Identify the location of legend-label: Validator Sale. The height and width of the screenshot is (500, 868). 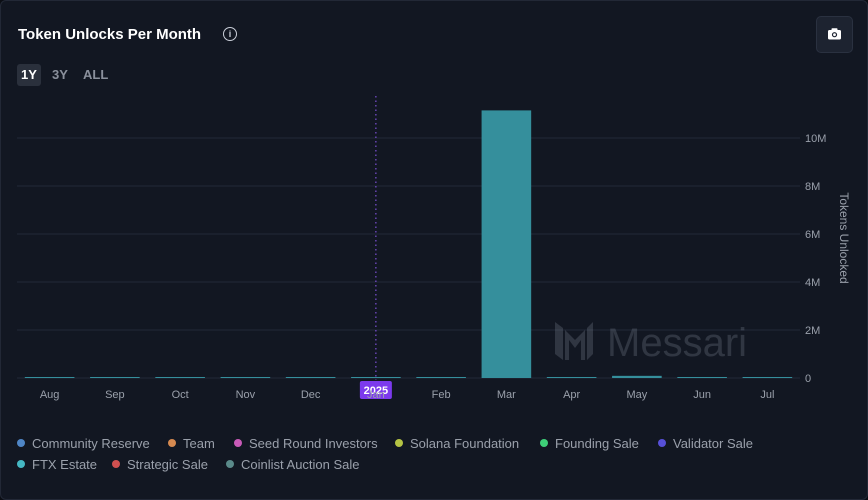
(713, 443).